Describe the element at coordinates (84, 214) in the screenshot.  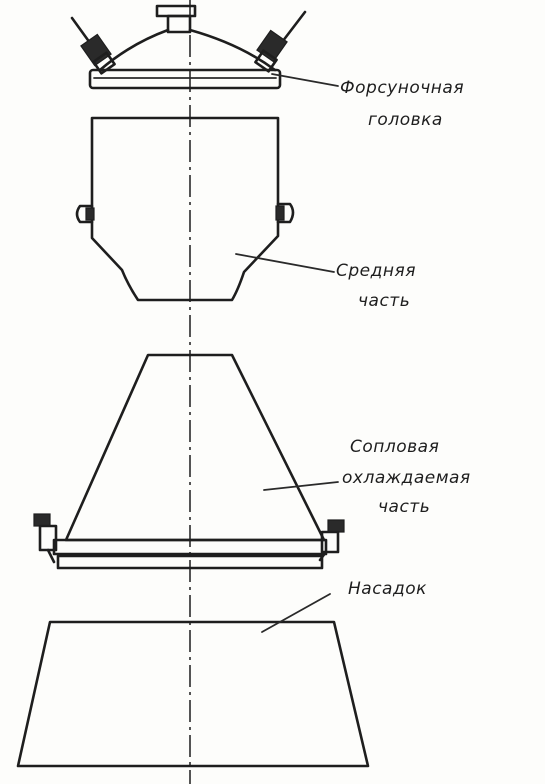
I see `middle-left-lug` at that location.